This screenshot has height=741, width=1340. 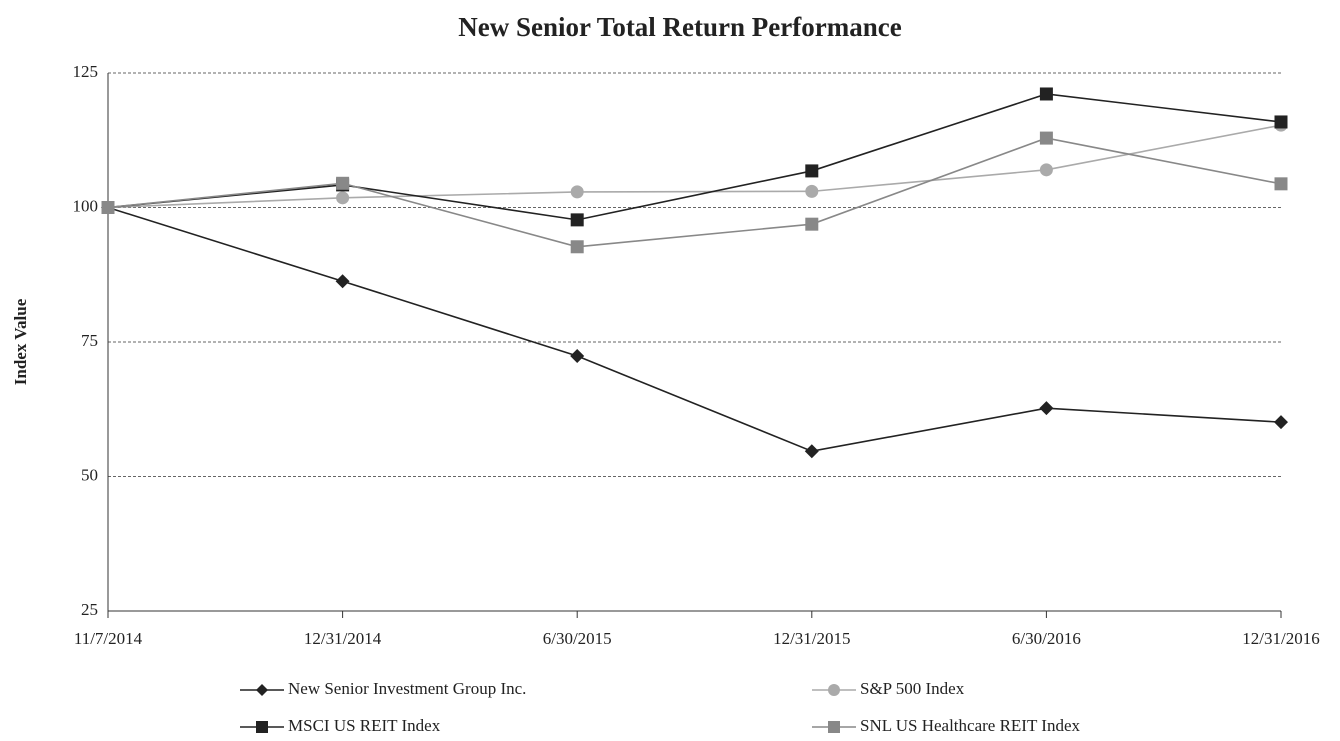 What do you see at coordinates (20, 341) in the screenshot?
I see `y-axis-label: Index Value` at bounding box center [20, 341].